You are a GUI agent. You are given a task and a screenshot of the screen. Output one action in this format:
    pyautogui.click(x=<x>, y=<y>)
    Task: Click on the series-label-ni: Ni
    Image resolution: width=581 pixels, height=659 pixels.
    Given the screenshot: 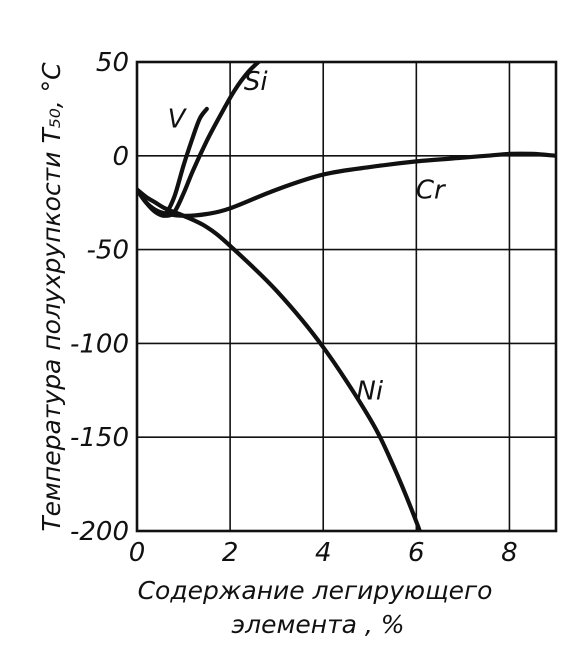 What is the action you would take?
    pyautogui.click(x=369, y=391)
    